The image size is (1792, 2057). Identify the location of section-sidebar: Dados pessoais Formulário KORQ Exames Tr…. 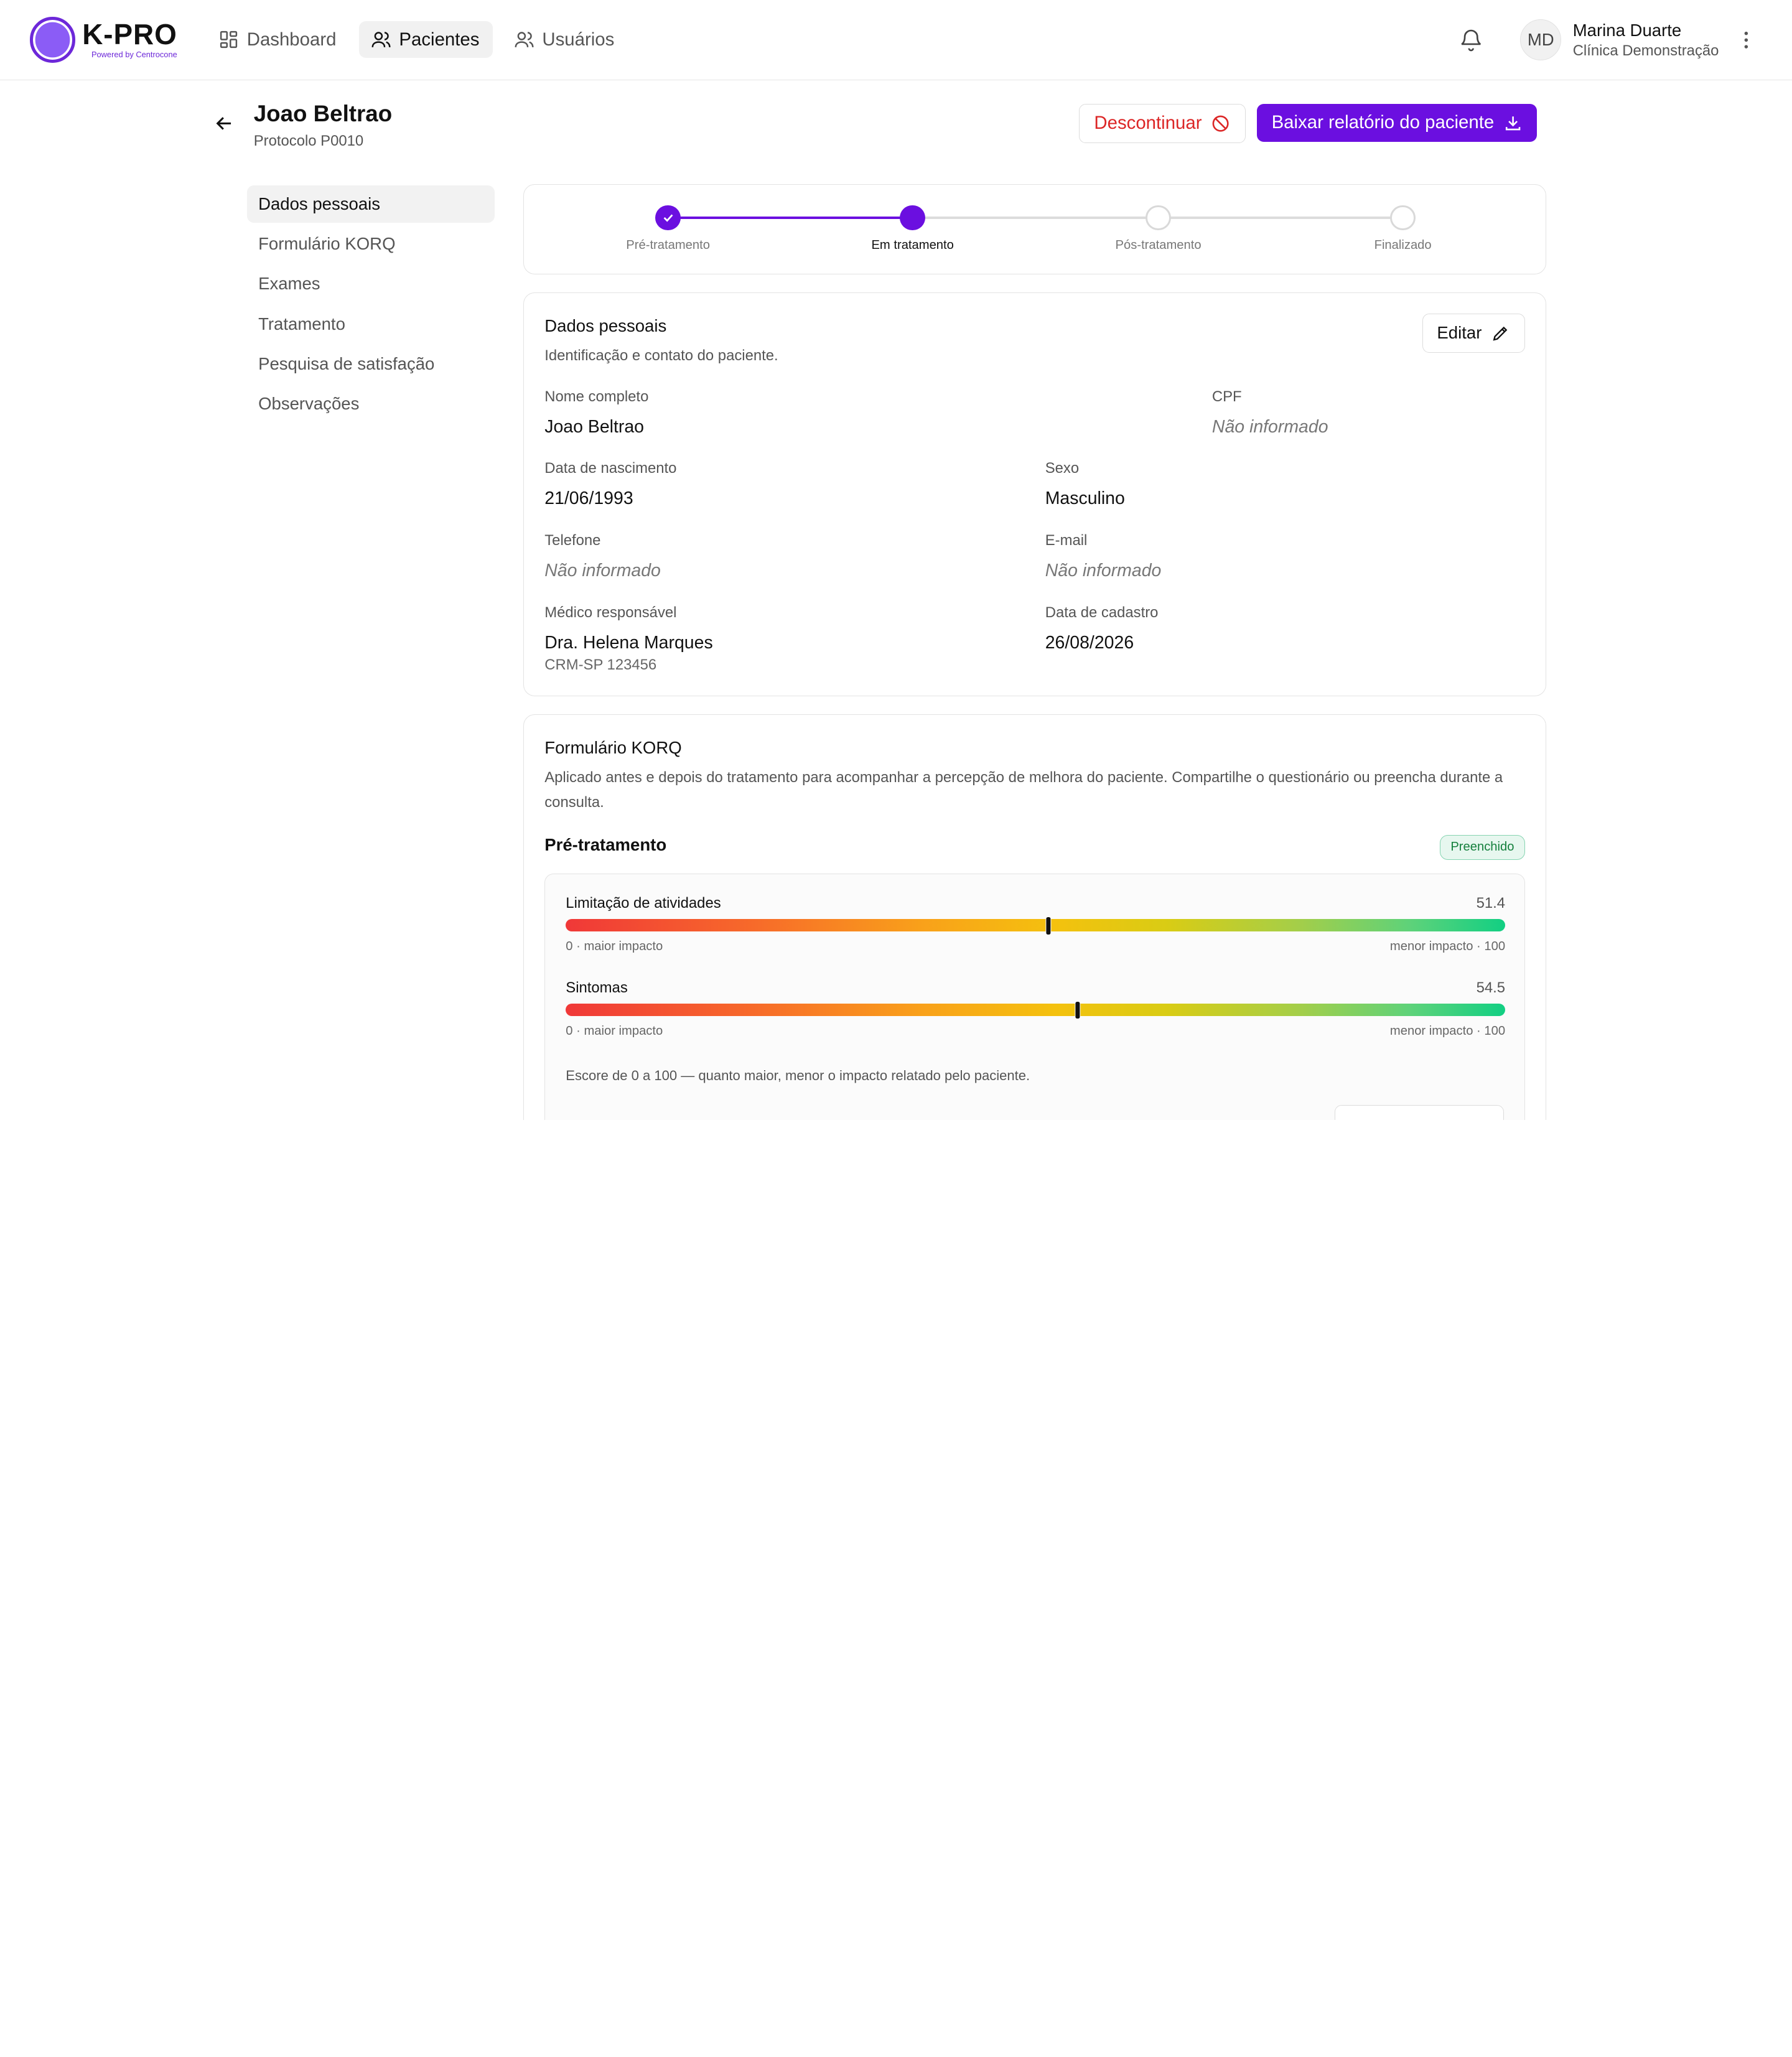
(370, 305).